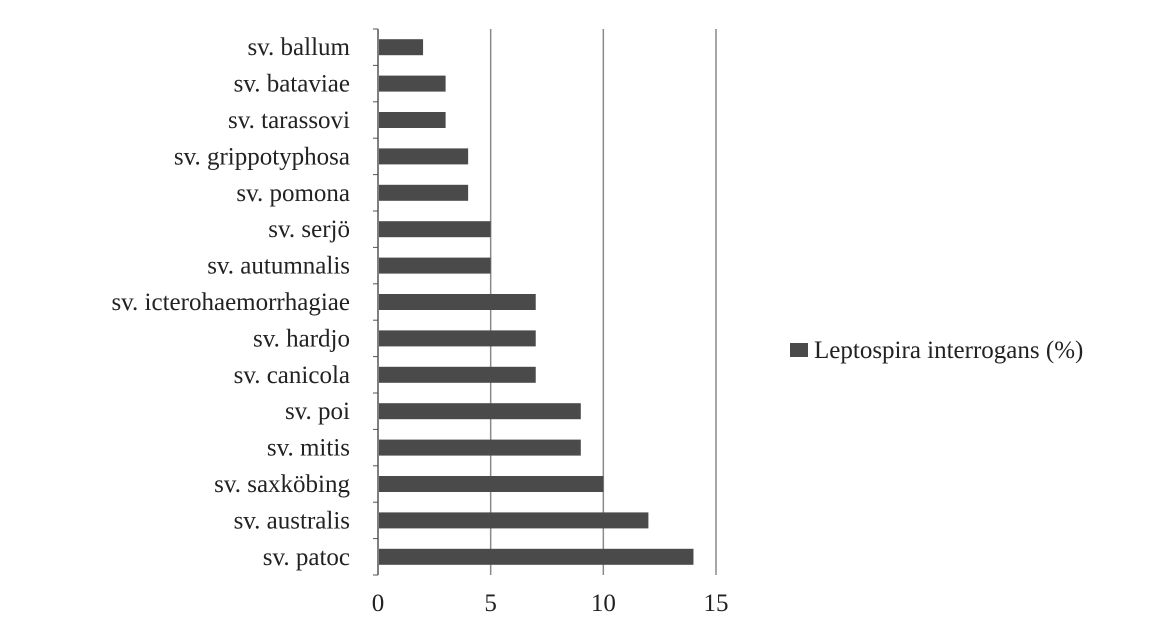 This screenshot has width=1172, height=630. What do you see at coordinates (282, 484) in the screenshot?
I see `category-label-13: sv. saxköbing` at bounding box center [282, 484].